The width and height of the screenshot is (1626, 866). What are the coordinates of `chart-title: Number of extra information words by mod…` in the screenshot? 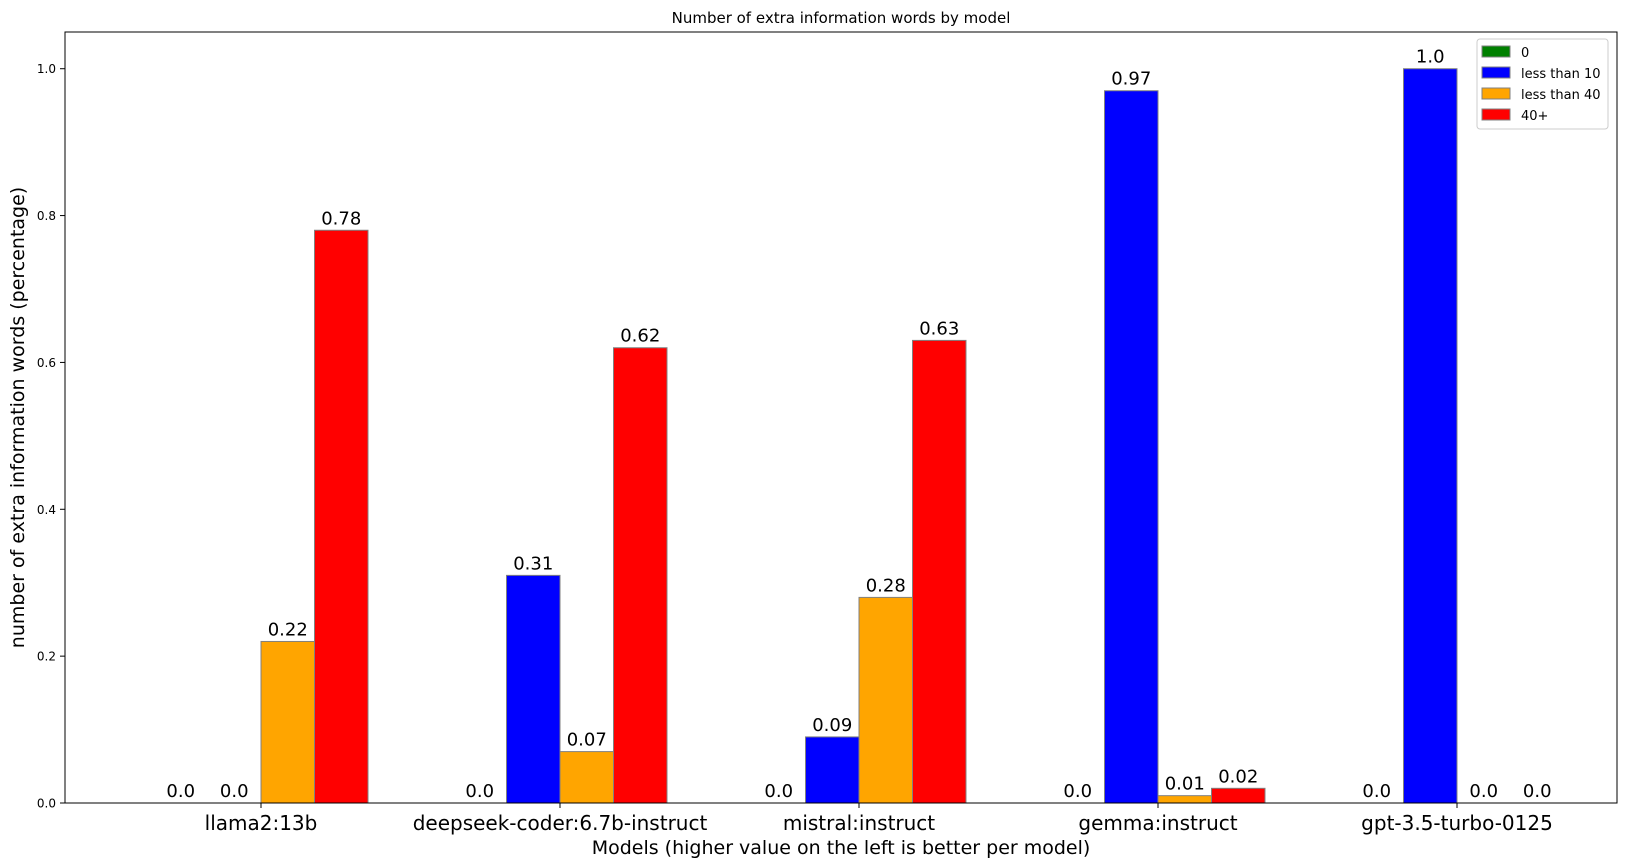 It's located at (841, 18).